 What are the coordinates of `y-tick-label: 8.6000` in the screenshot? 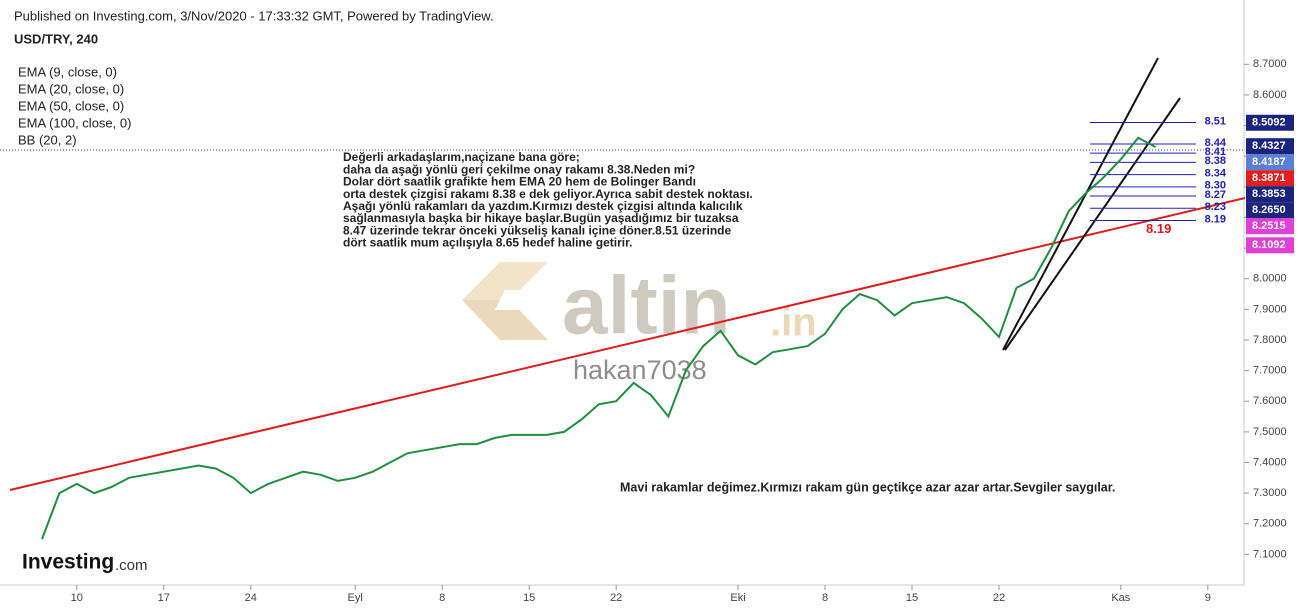 It's located at (1270, 95).